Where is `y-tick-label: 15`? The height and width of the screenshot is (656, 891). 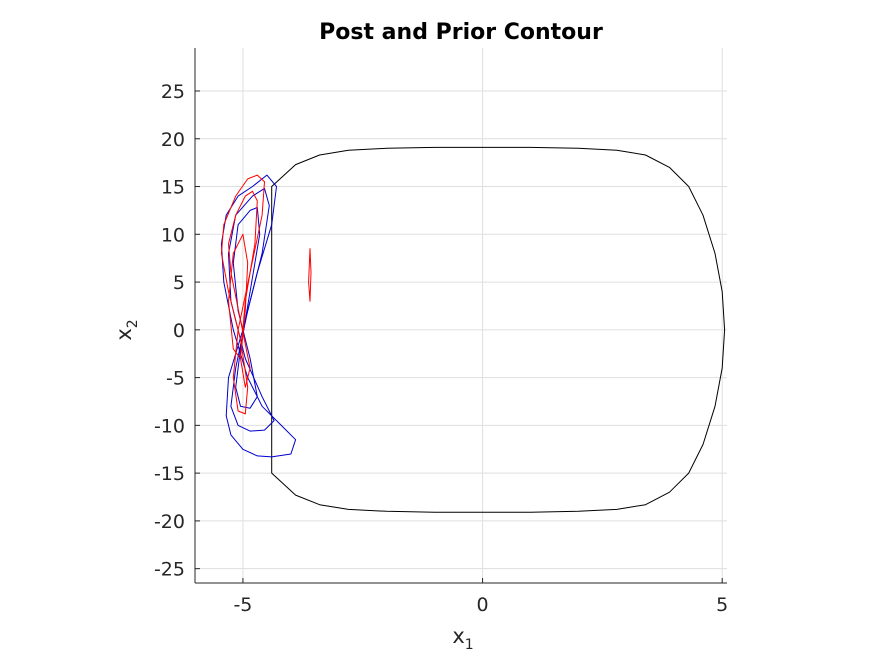
y-tick-label: 15 is located at coordinates (173, 188).